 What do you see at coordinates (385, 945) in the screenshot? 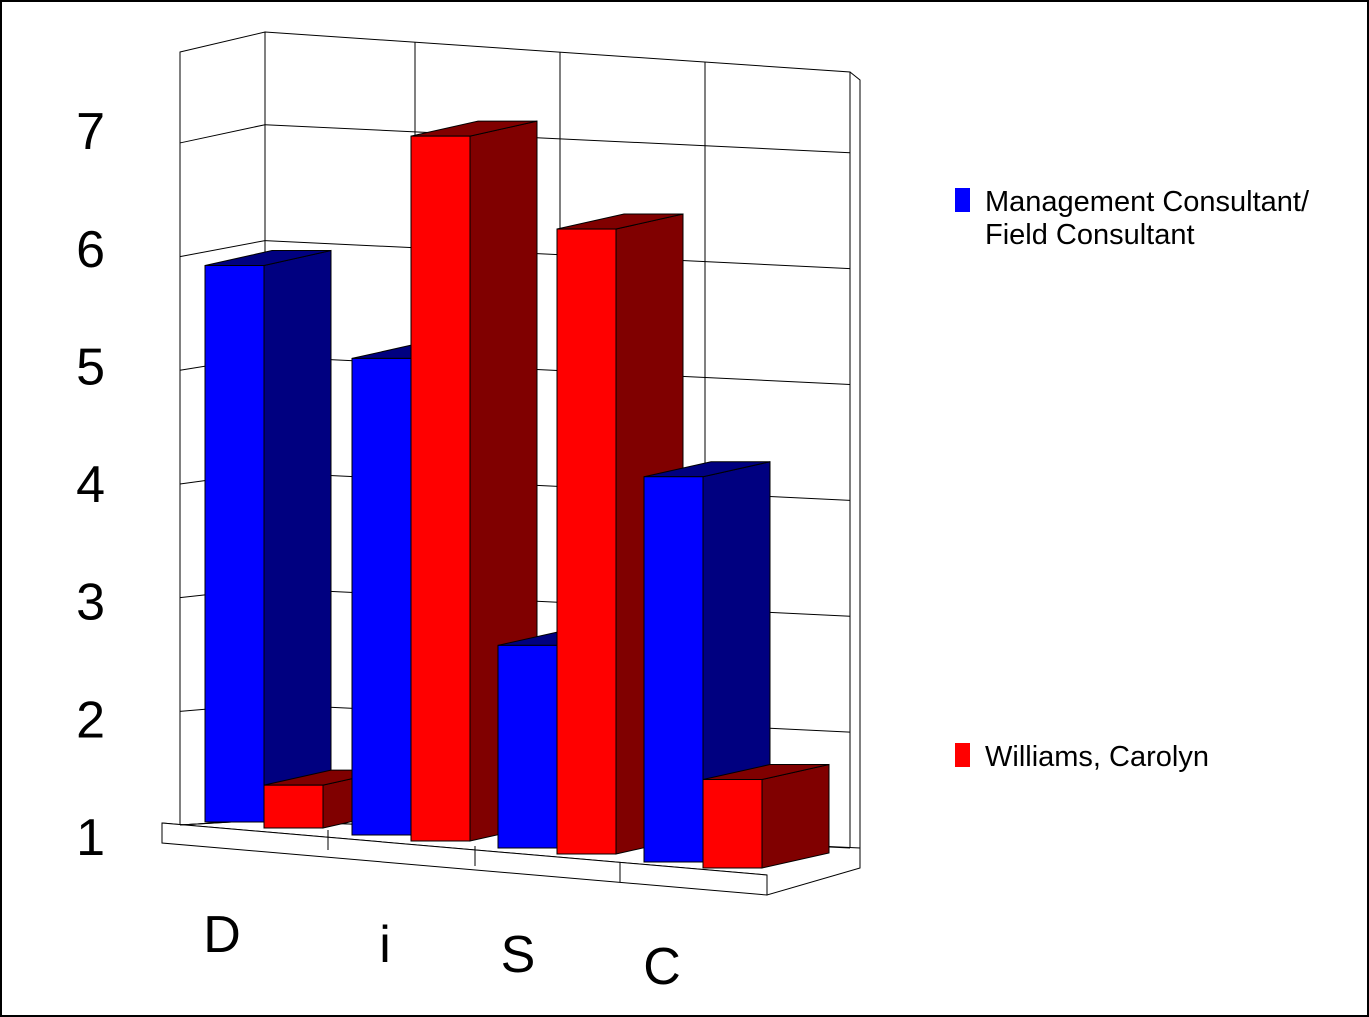
I see `x-tick-label: i` at bounding box center [385, 945].